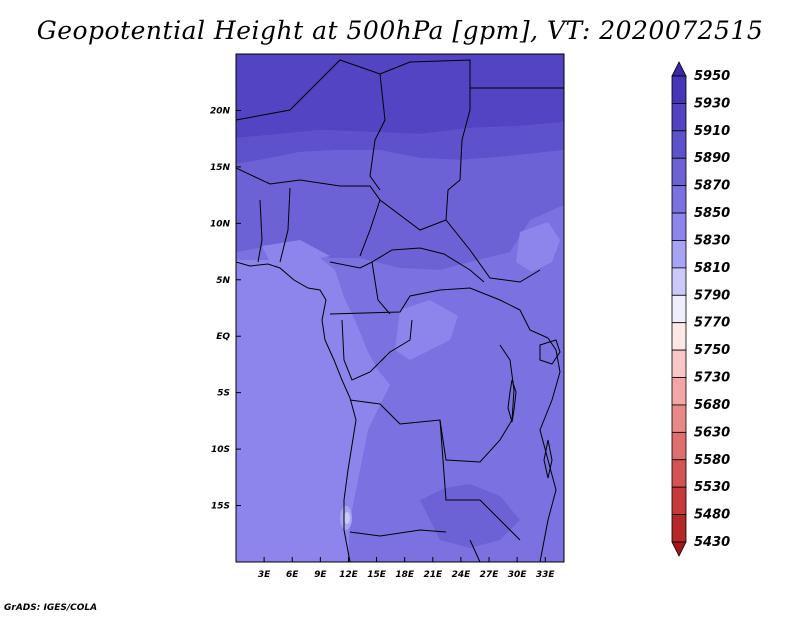 The image size is (800, 618). Describe the element at coordinates (546, 575) in the screenshot. I see `x-tick-label: 33E` at that location.